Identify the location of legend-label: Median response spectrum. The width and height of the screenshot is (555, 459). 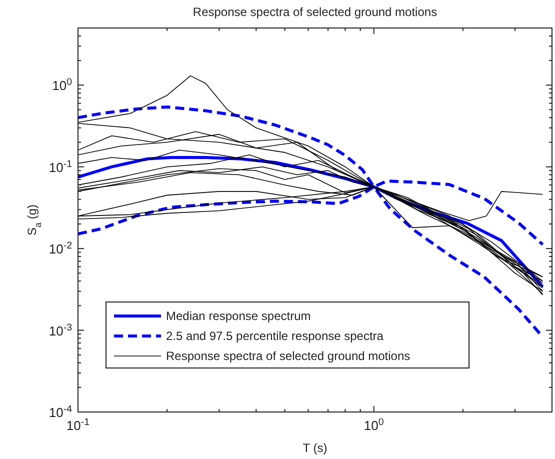
(238, 316).